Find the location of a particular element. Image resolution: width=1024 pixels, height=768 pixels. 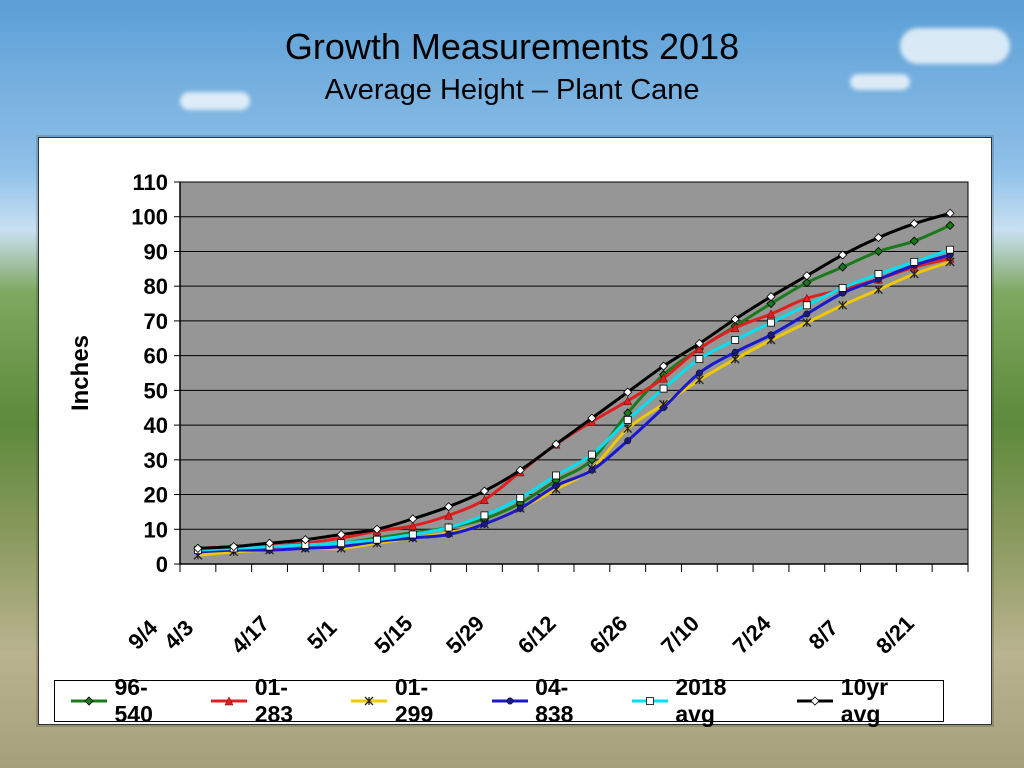

y-axis-label: Inches is located at coordinates (80, 373).